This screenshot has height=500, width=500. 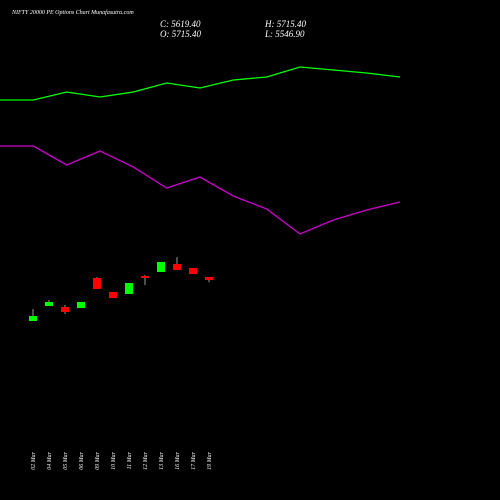 What do you see at coordinates (66, 460) in the screenshot?
I see `x-tick-label: 05 Mar` at bounding box center [66, 460].